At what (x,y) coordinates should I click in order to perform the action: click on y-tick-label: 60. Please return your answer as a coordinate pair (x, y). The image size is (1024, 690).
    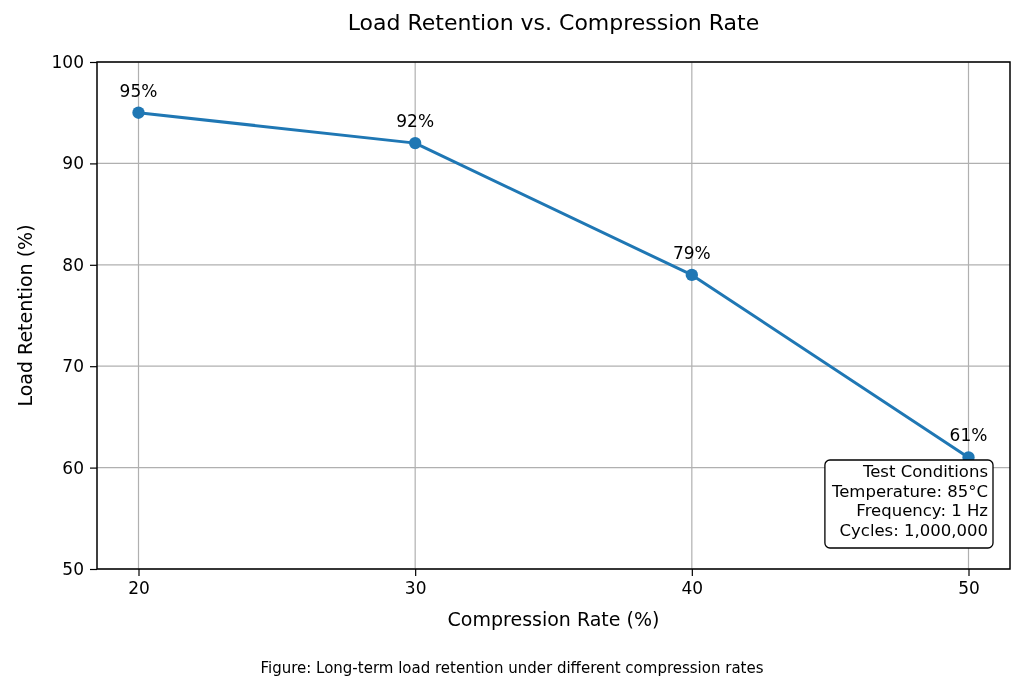
    Looking at the image, I should click on (73, 467).